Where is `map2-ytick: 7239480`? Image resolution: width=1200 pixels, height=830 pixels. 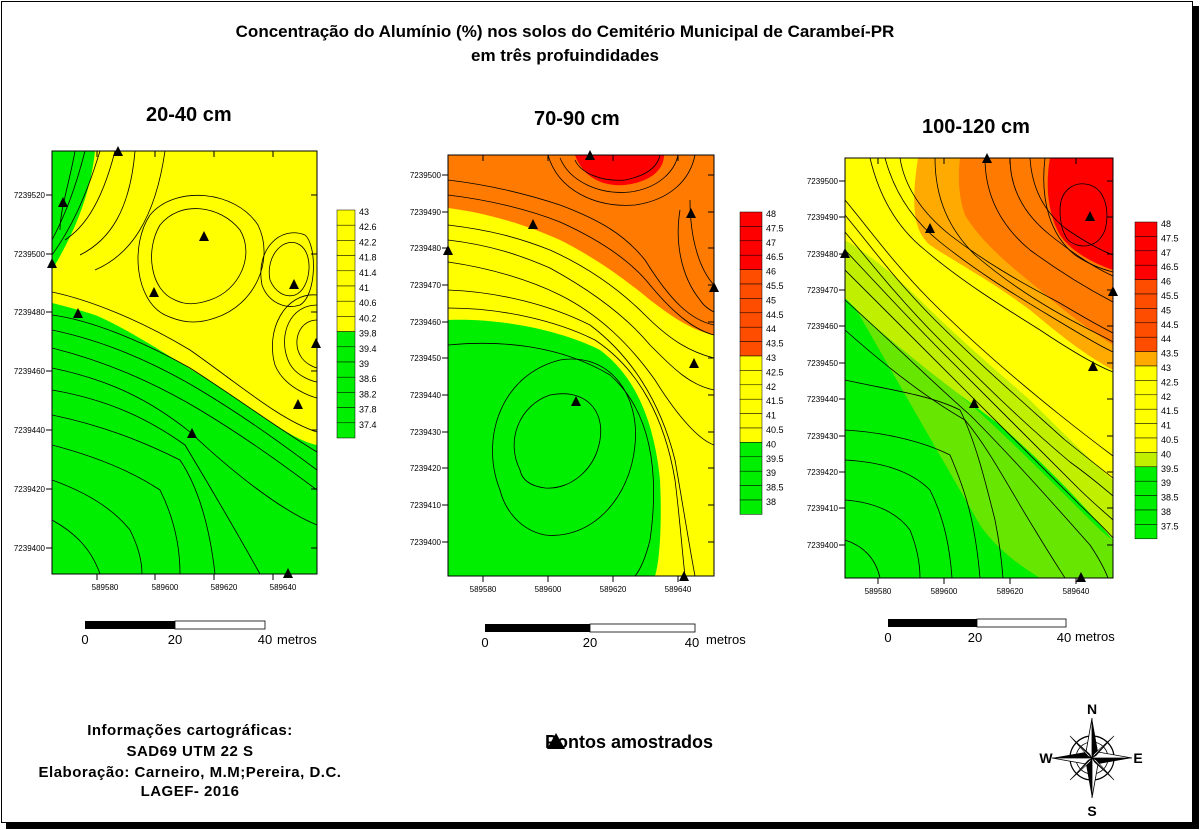 map2-ytick: 7239480 is located at coordinates (426, 248).